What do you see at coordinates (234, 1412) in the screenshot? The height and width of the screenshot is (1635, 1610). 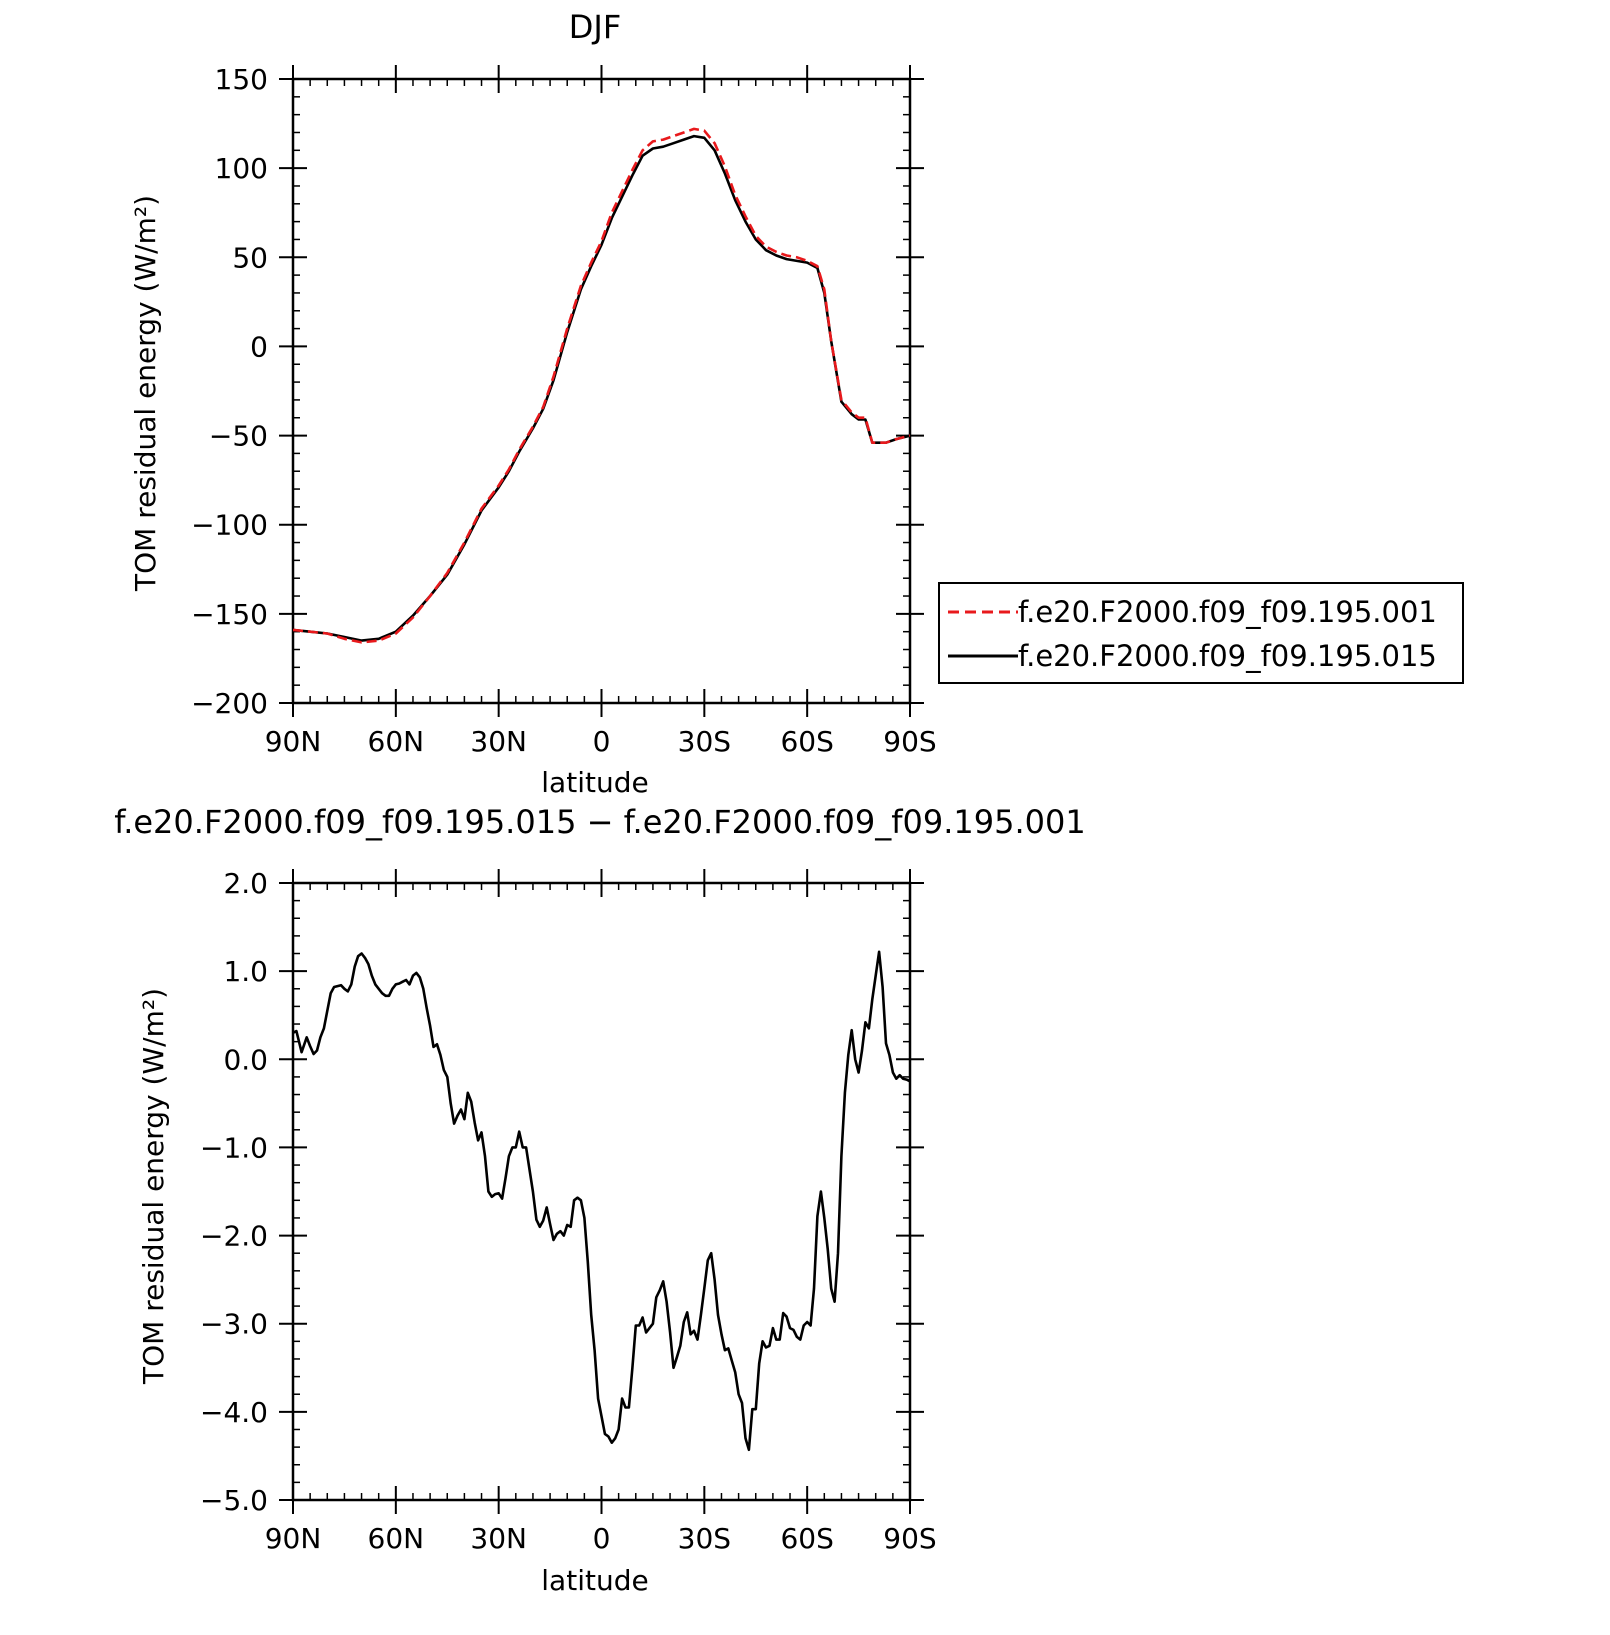 I see `y-tick-label: −4.0` at bounding box center [234, 1412].